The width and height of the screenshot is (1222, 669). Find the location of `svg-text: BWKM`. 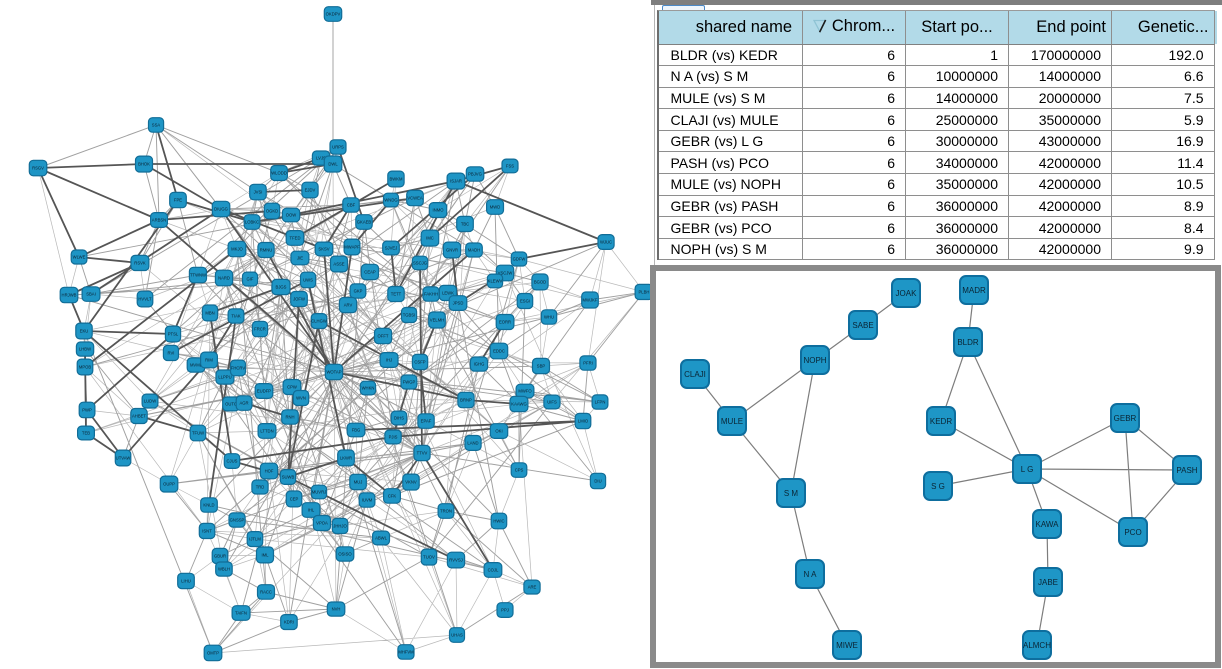

svg-text: BWKM is located at coordinates (396, 179).